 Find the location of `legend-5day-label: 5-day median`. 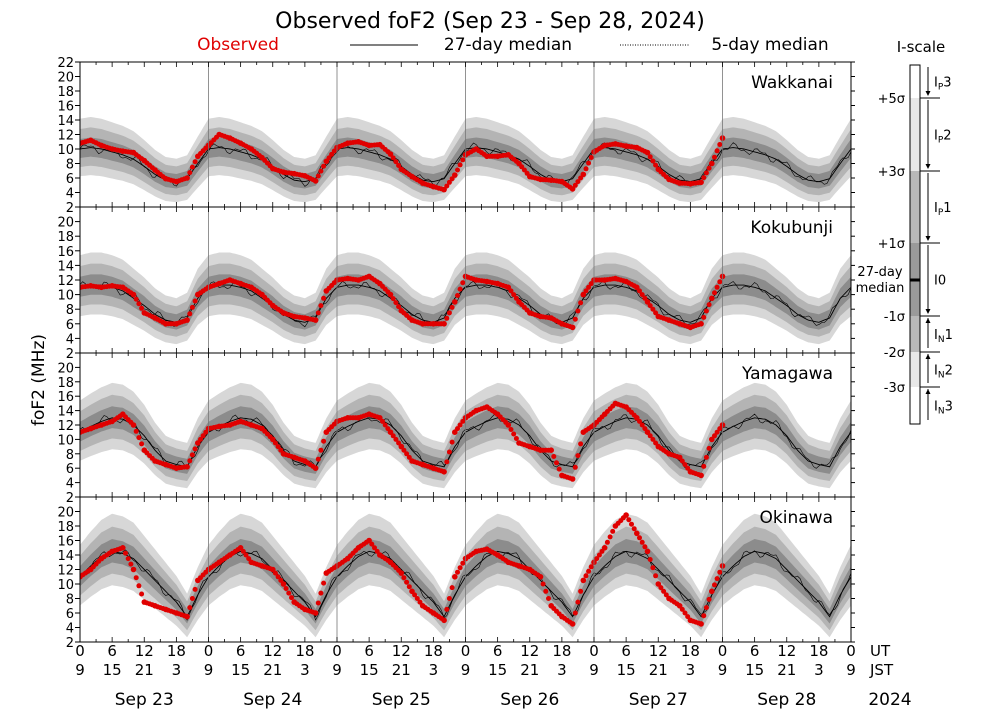

legend-5day-label: 5-day median is located at coordinates (769, 45).